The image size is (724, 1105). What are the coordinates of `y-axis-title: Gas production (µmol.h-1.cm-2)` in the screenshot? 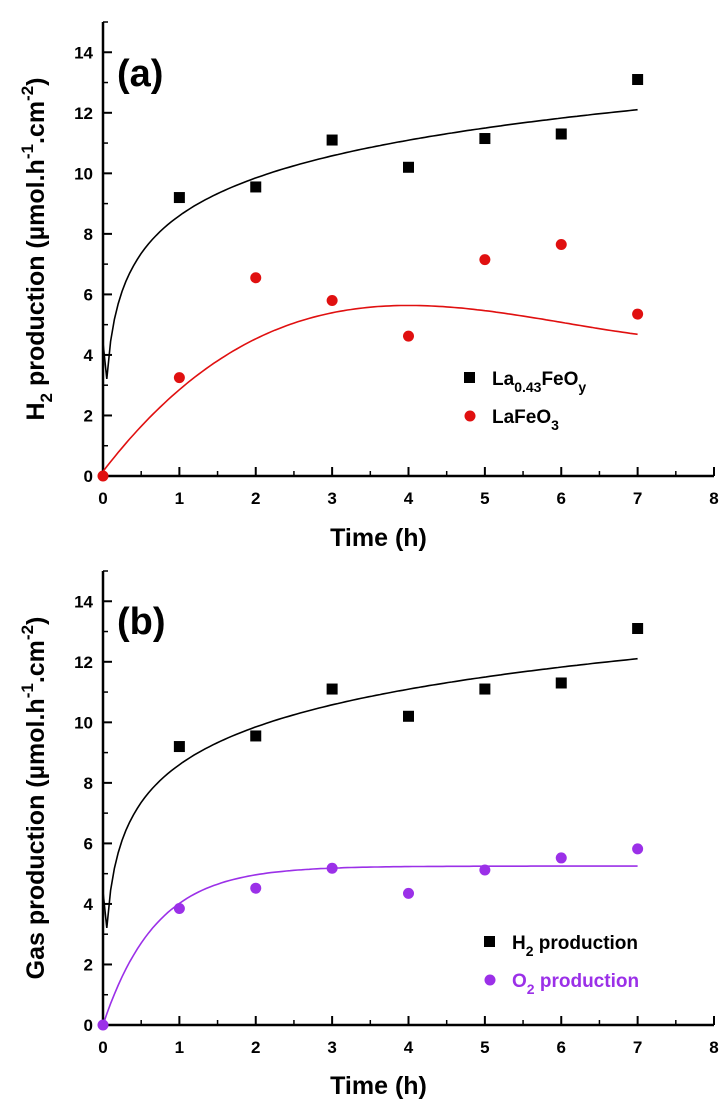 It's located at (34, 798).